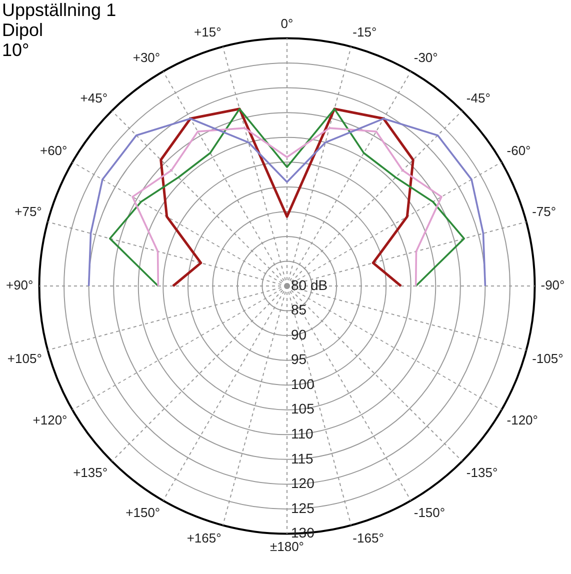 This screenshot has height=574, width=571. What do you see at coordinates (299, 359) in the screenshot?
I see `y-tick-label: 95` at bounding box center [299, 359].